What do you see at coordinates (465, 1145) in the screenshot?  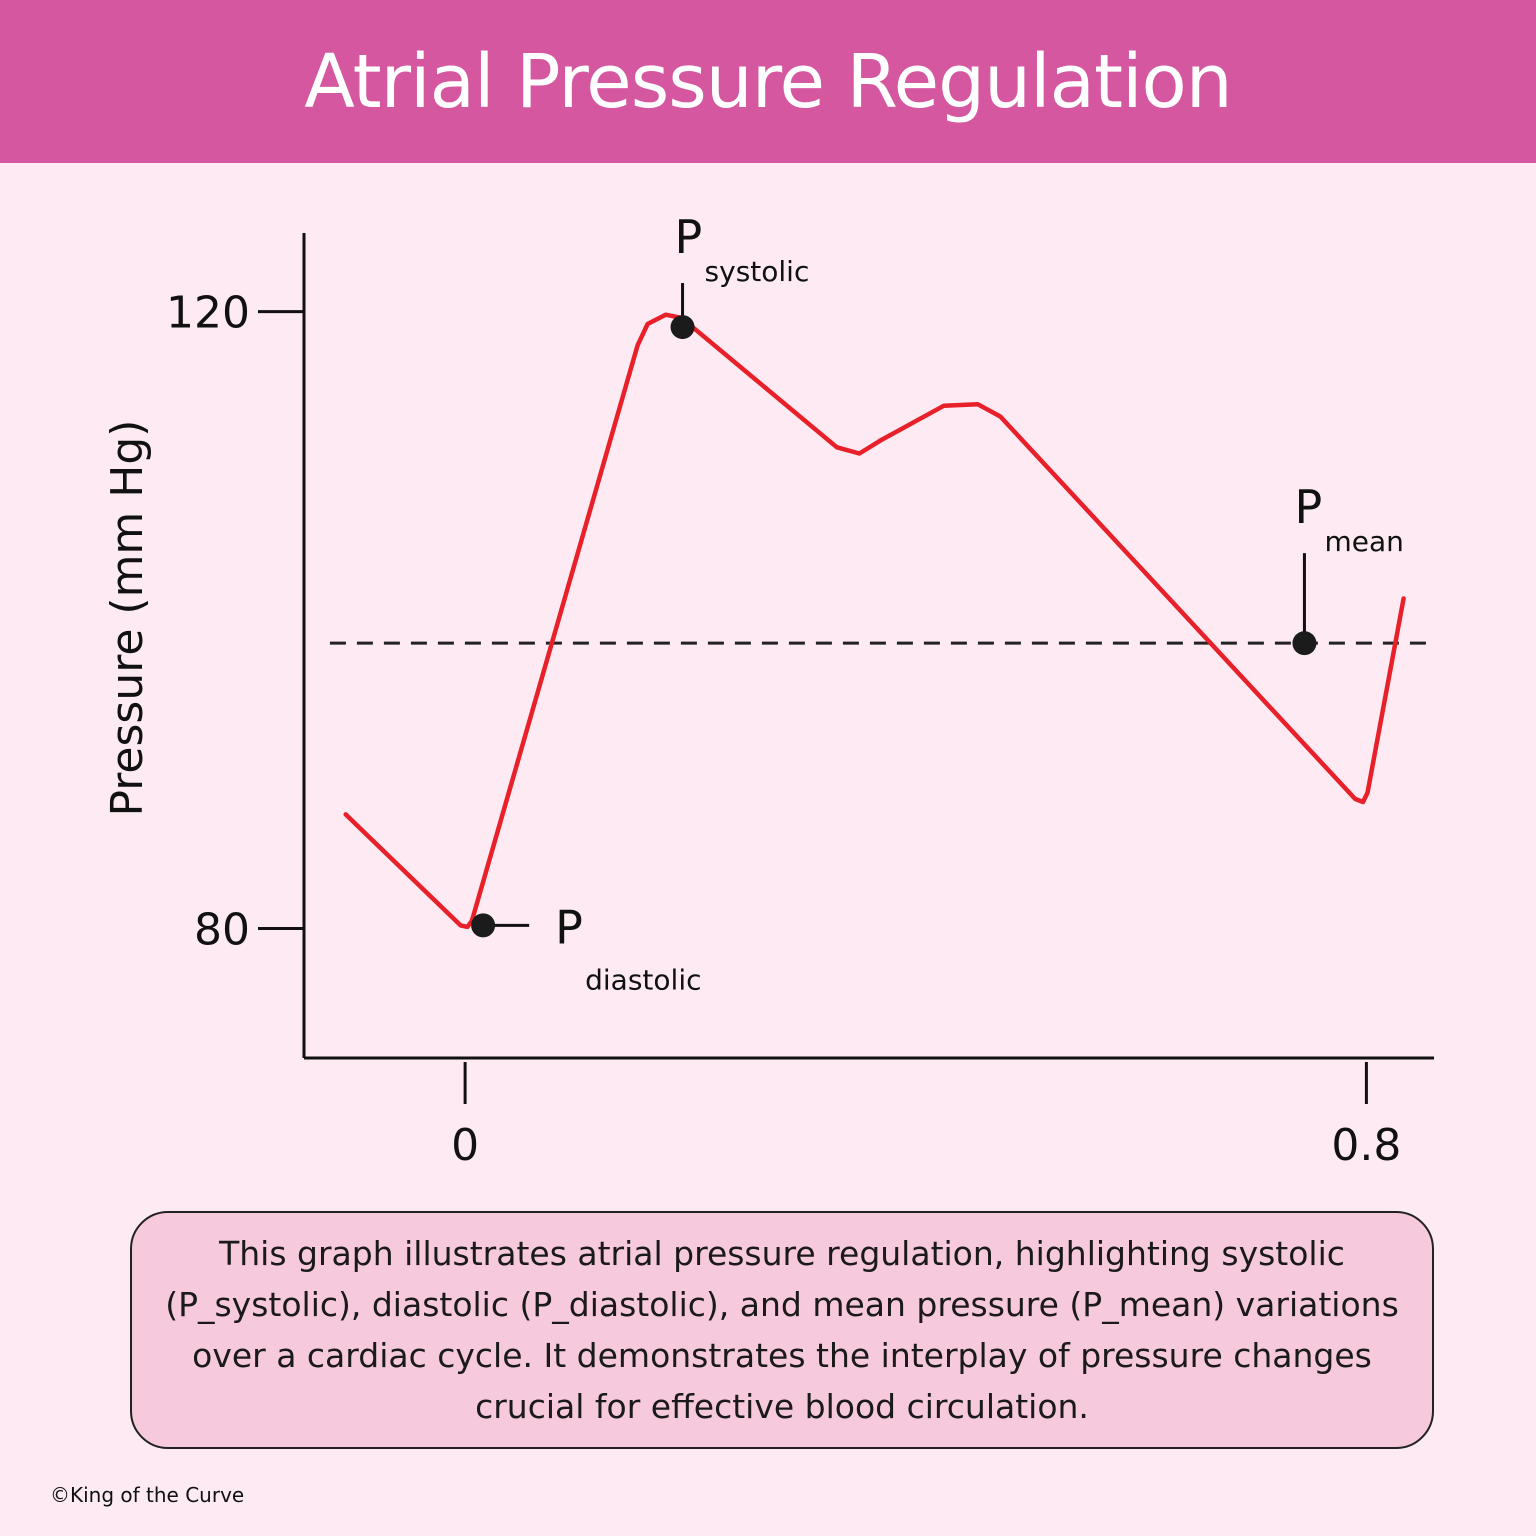 I see `x-tick-label: 0` at bounding box center [465, 1145].